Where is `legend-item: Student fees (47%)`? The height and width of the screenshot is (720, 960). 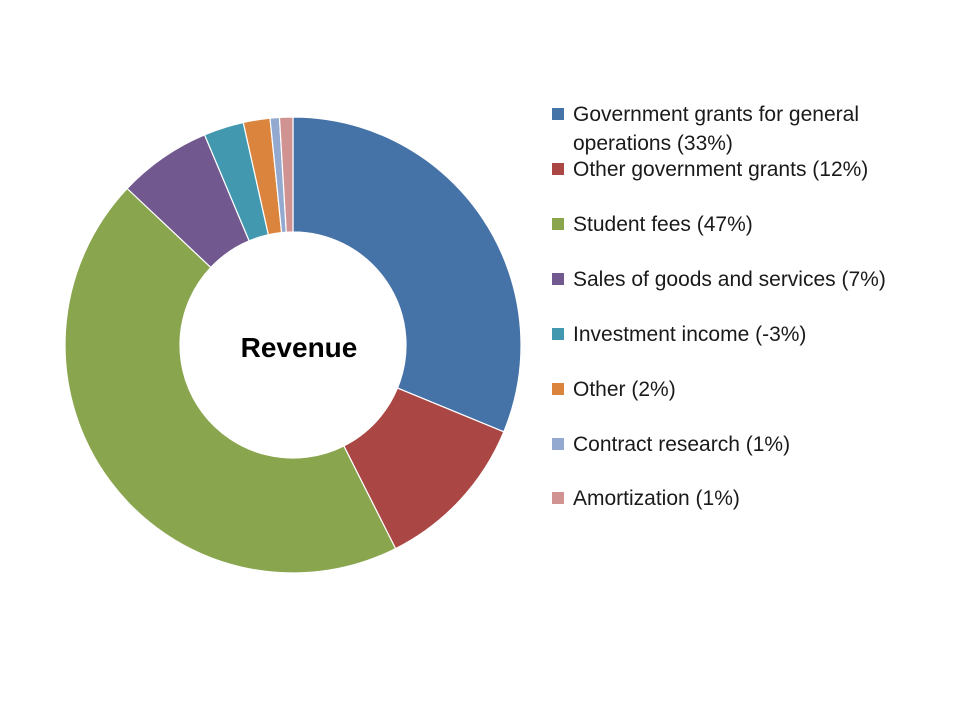 legend-item: Student fees (47%) is located at coordinates (752, 224).